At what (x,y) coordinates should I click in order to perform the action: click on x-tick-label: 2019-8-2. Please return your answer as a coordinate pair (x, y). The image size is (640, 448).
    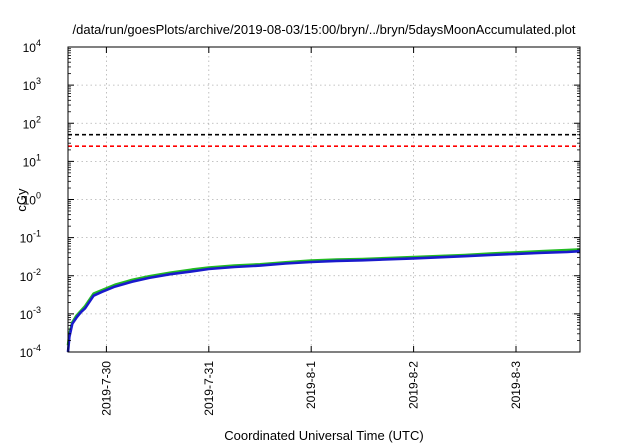
    Looking at the image, I should click on (414, 385).